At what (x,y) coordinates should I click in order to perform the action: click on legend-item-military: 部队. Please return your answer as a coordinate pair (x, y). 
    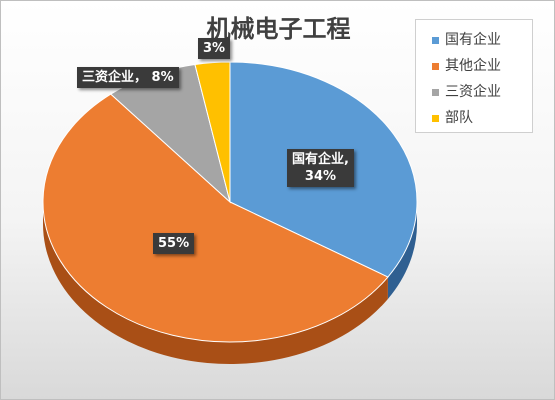
    Looking at the image, I should click on (452, 118).